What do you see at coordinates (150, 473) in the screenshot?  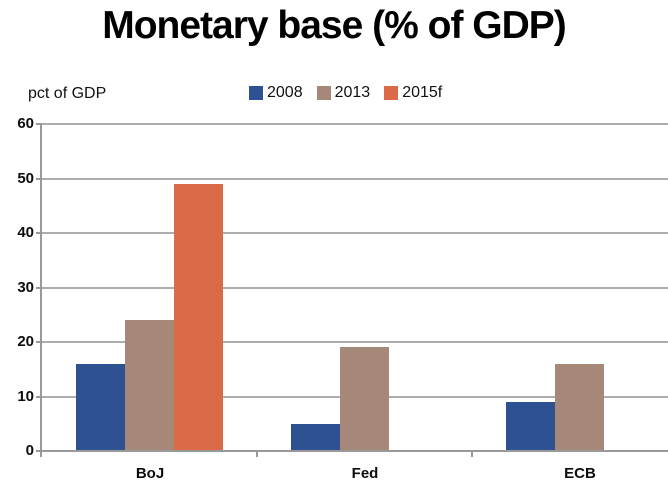 I see `x-axis-label-BoJ: BoJ` at bounding box center [150, 473].